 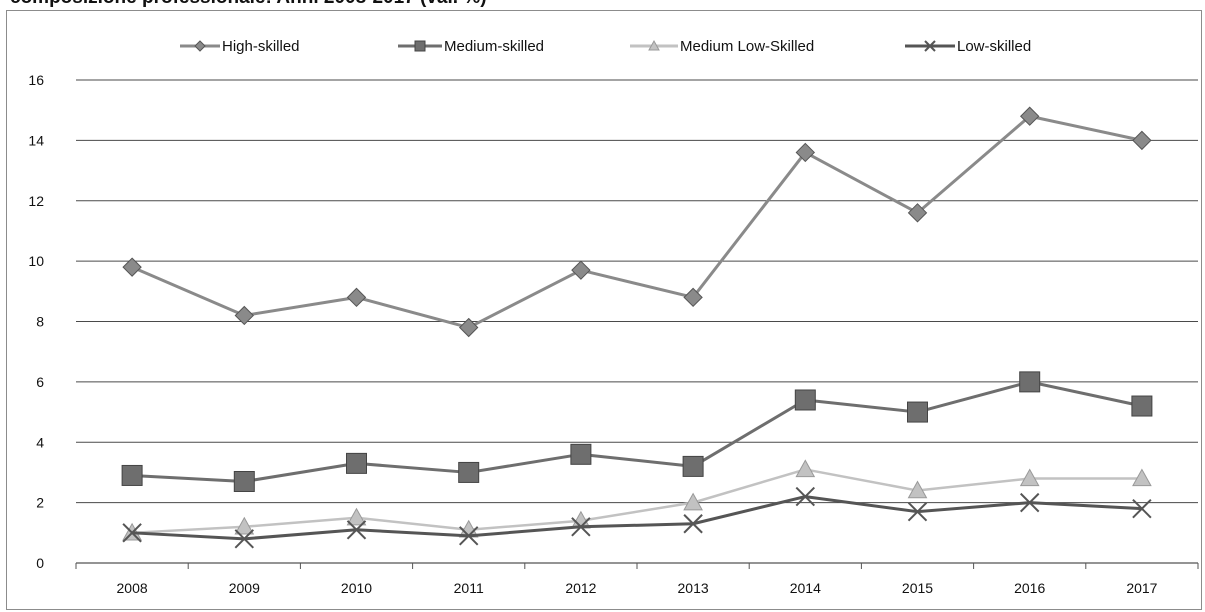 I want to click on legend-label: Medium Low-Skilled, so click(x=747, y=46).